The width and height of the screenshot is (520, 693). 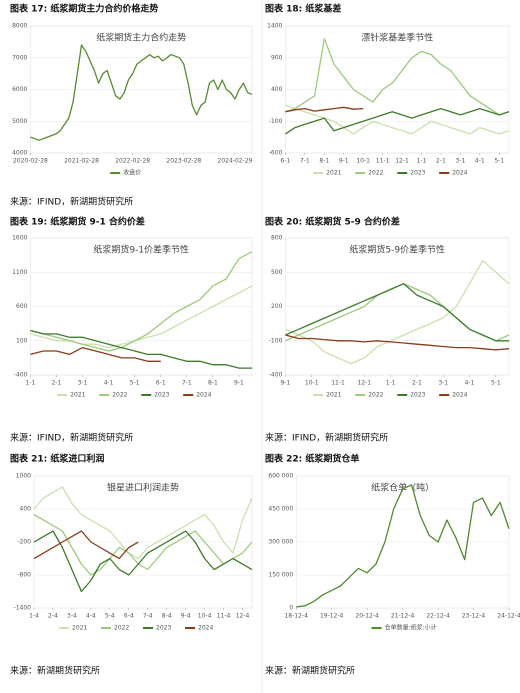 What do you see at coordinates (312, 459) in the screenshot?
I see `figure-caption: 图表 22: 纸浆期货仓单` at bounding box center [312, 459].